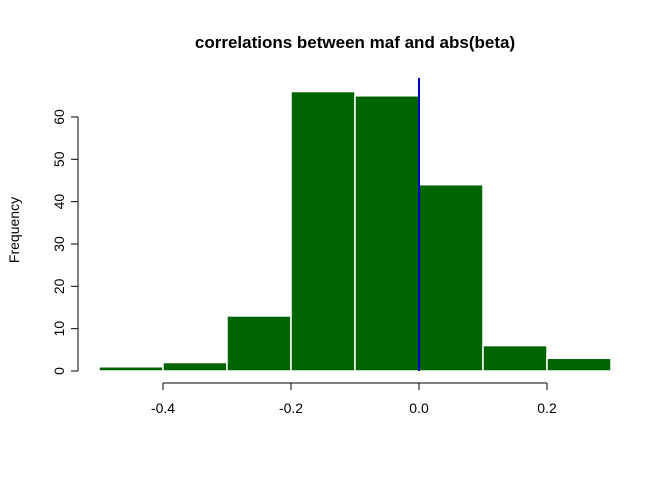  What do you see at coordinates (163, 408) in the screenshot?
I see `x-tick-label: -0.4` at bounding box center [163, 408].